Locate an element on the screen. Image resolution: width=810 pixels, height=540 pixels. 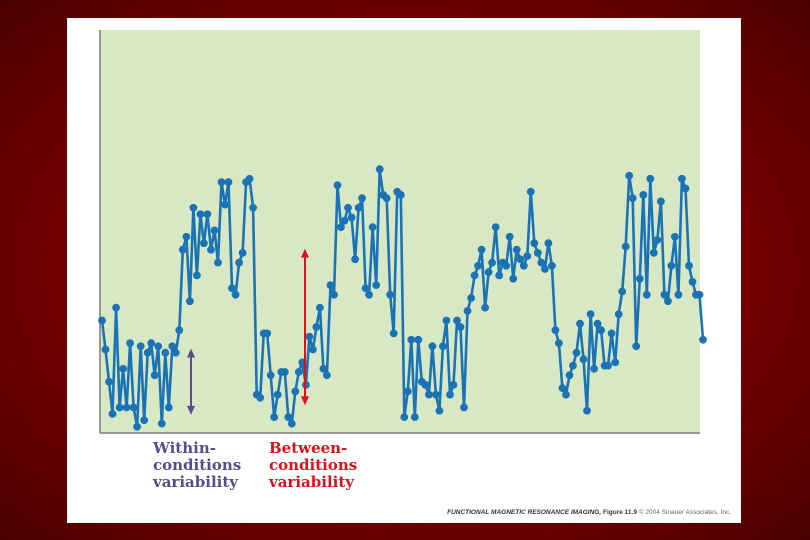
credit-figure-number: Figure 11.9 is located at coordinates (619, 512).